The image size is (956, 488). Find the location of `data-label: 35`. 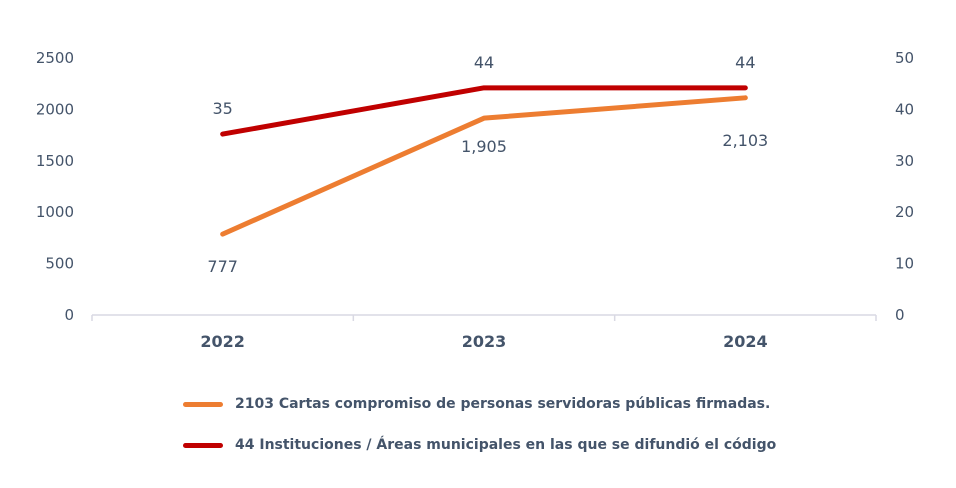

data-label: 35 is located at coordinates (222, 108).